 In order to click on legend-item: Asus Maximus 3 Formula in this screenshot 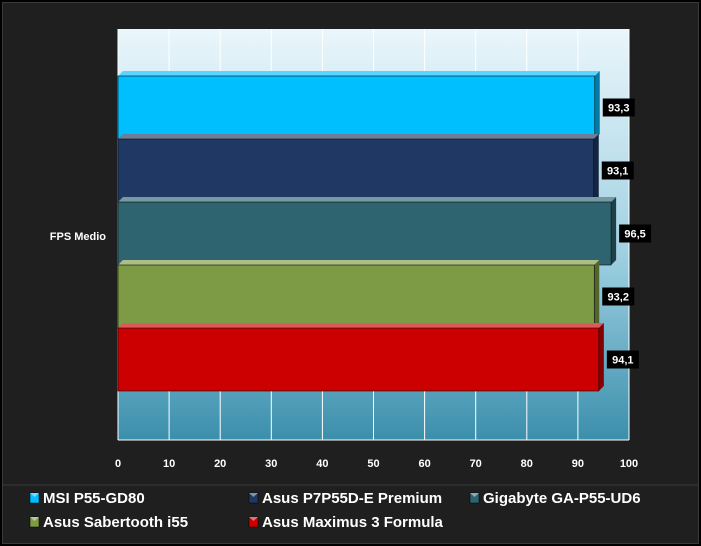, I will do `click(346, 522)`.